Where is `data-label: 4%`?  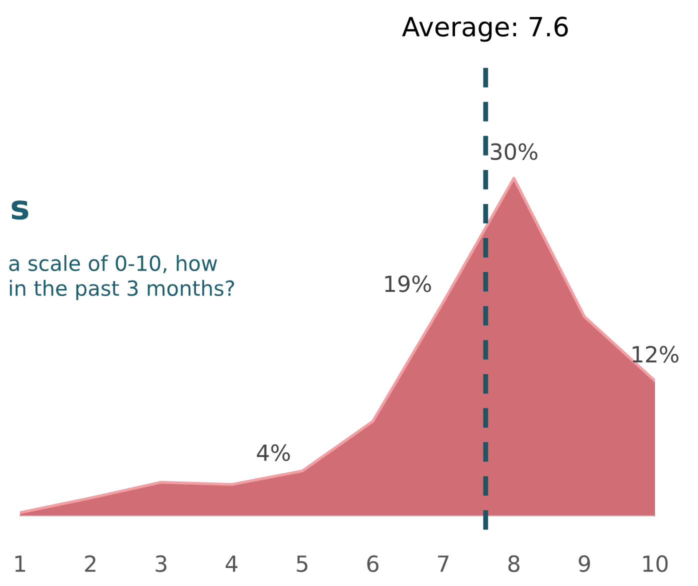
data-label: 4% is located at coordinates (273, 453).